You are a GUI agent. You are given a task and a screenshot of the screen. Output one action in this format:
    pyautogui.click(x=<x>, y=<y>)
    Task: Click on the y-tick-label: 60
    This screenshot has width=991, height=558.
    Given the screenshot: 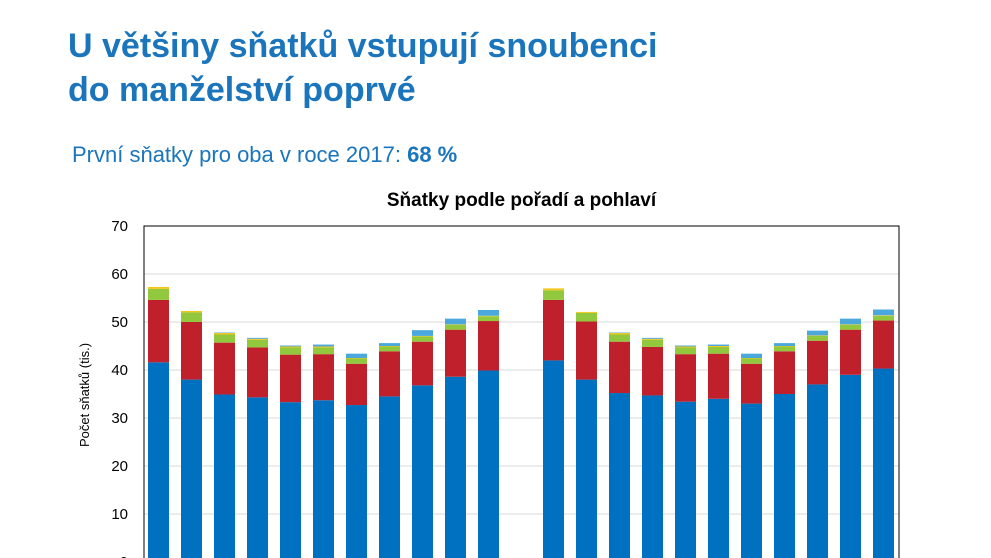 What is the action you would take?
    pyautogui.click(x=119, y=274)
    